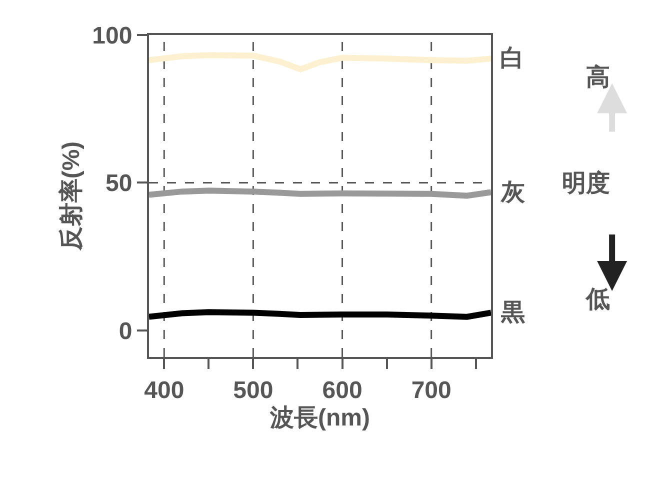 The height and width of the screenshot is (477, 667). I want to click on series-label: 灰, so click(513, 192).